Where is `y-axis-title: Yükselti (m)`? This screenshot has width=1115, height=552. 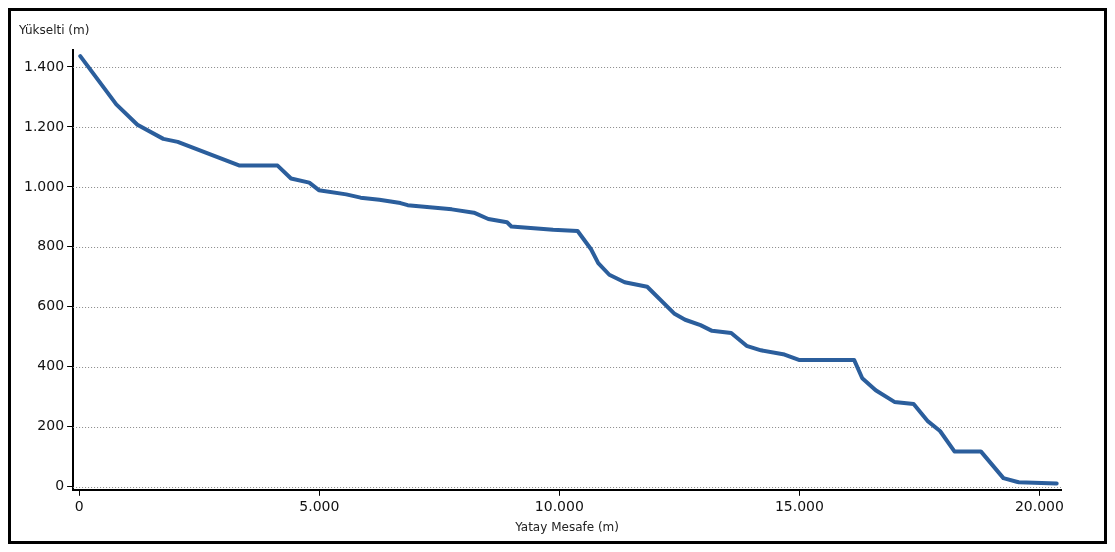 y-axis-title: Yükselti (m) is located at coordinates (54, 30).